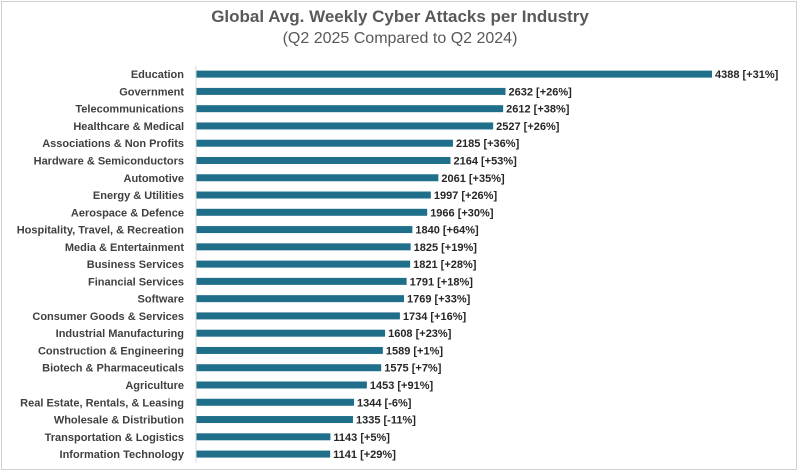 The width and height of the screenshot is (800, 473). I want to click on data-label: 1143 [+5%], so click(361, 438).